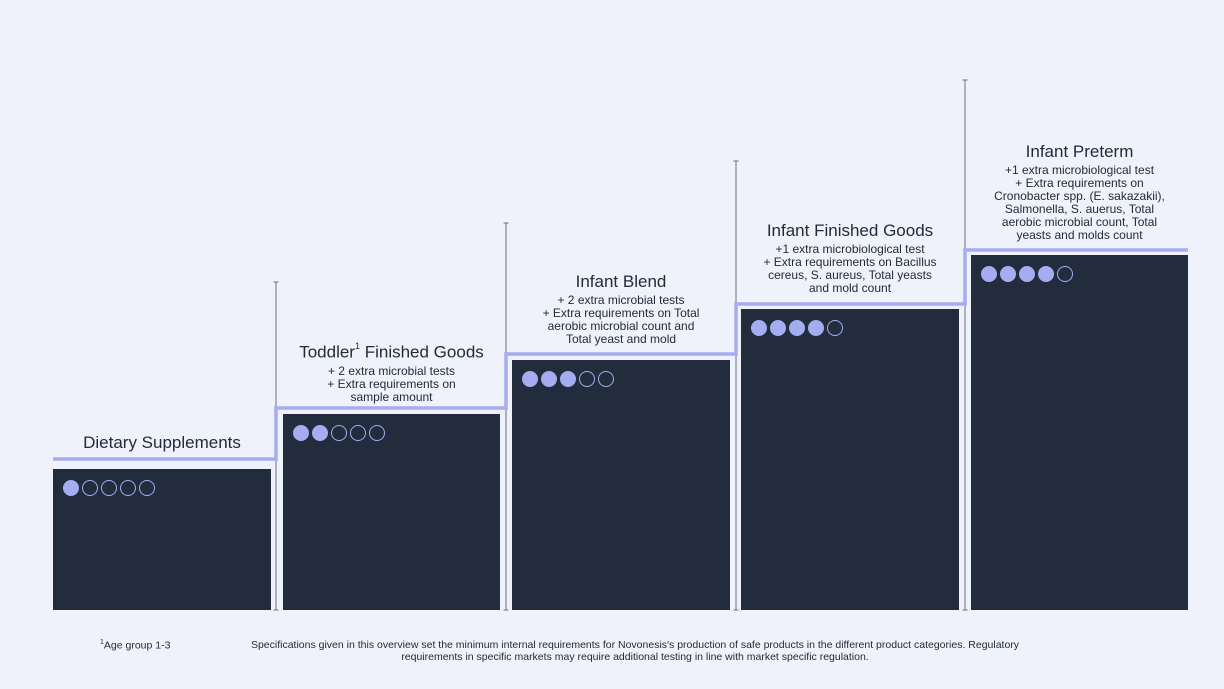 This screenshot has width=1224, height=689. I want to click on category-title: Toddler1 Finished Goods, so click(392, 350).